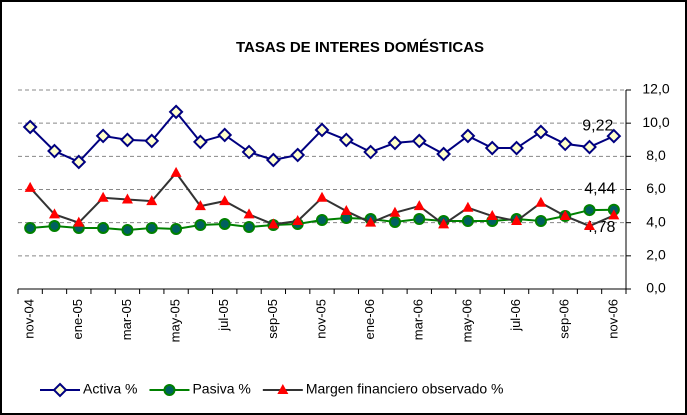  What do you see at coordinates (175, 320) in the screenshot?
I see `x-tick-label: may-05` at bounding box center [175, 320].